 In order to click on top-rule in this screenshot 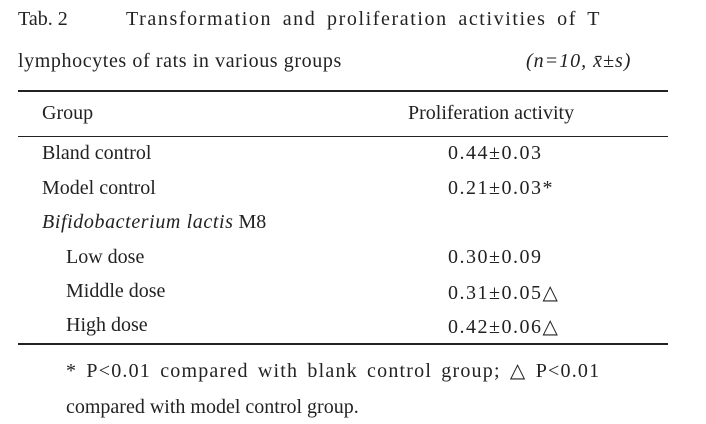, I will do `click(343, 91)`.